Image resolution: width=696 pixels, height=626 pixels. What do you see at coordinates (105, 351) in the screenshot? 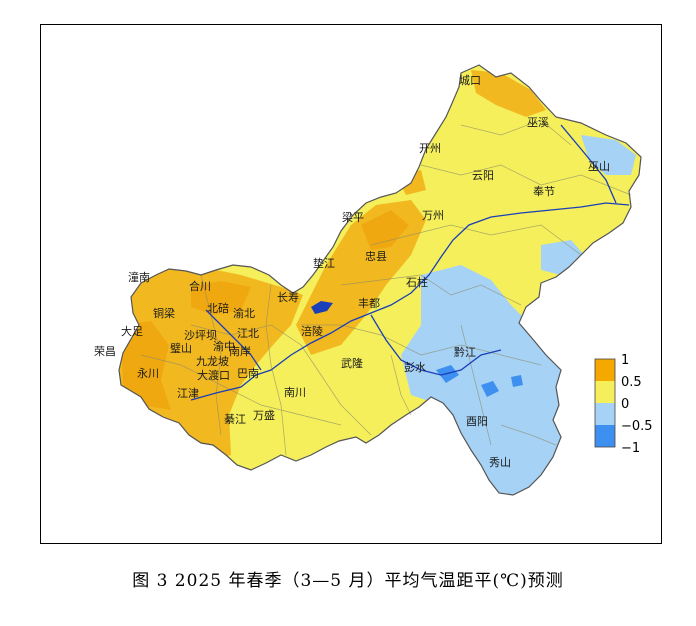
I see `place-label: 荣昌` at bounding box center [105, 351].